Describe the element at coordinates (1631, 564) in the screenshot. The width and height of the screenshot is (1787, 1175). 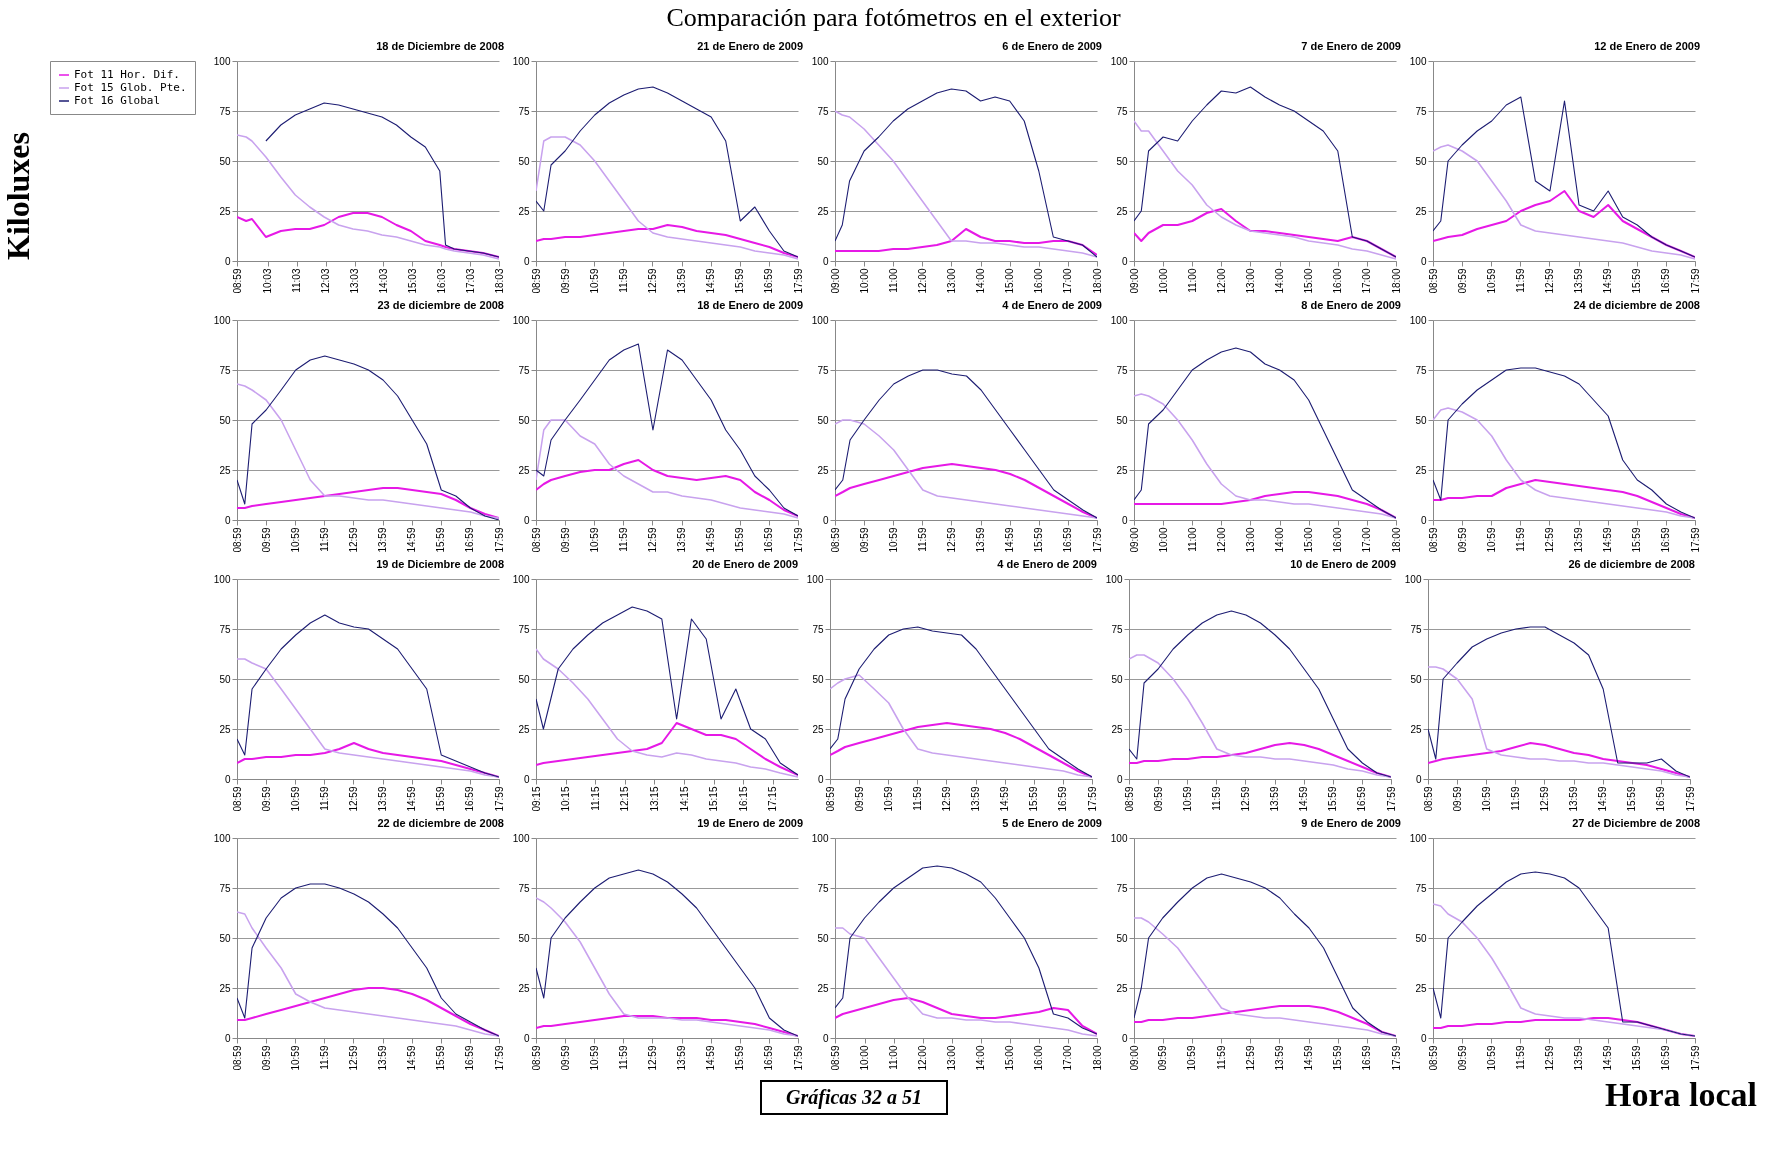
I see `chart-title: 26 de diciembre de 2008` at that location.